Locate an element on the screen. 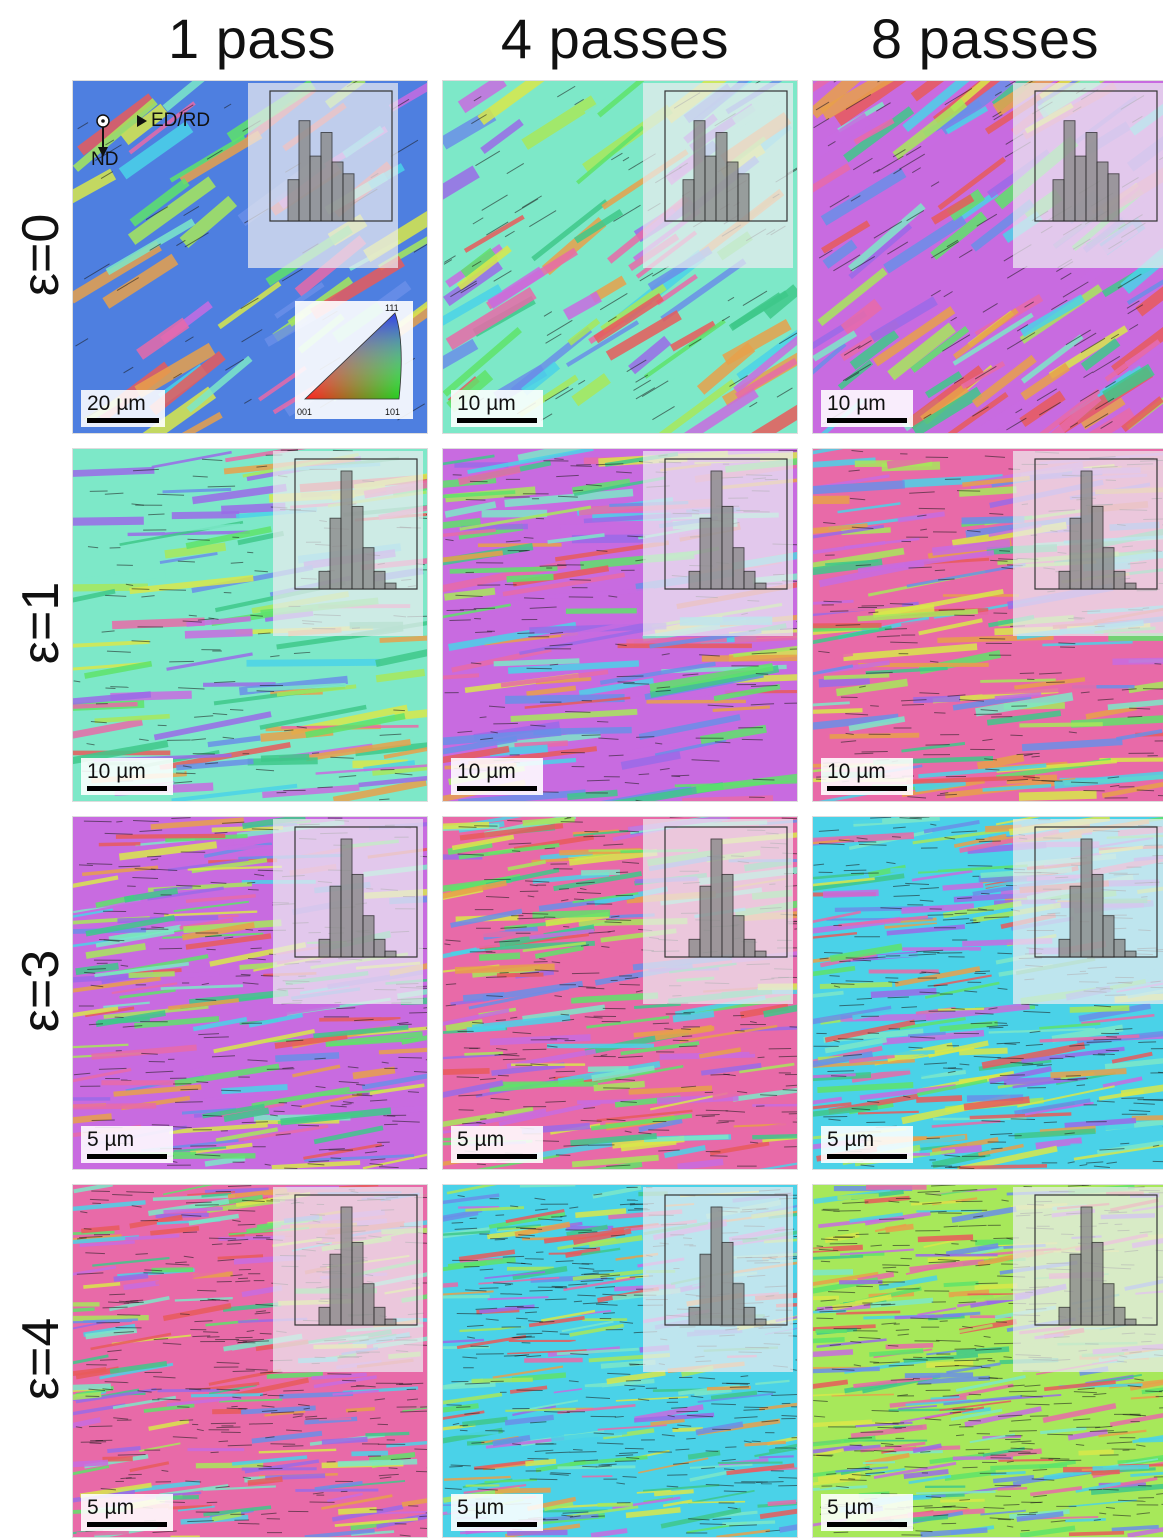  row-label: ε=0 is located at coordinates (32, 255).